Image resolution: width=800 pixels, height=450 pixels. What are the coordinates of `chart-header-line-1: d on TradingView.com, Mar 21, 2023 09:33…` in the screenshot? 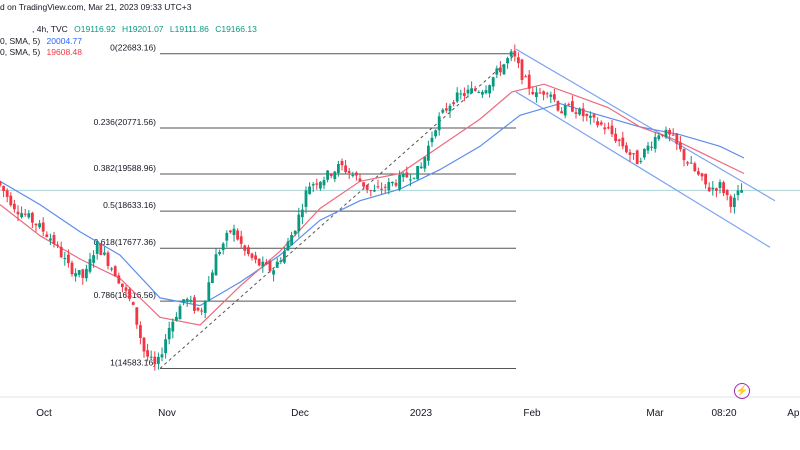 It's located at (95, 7).